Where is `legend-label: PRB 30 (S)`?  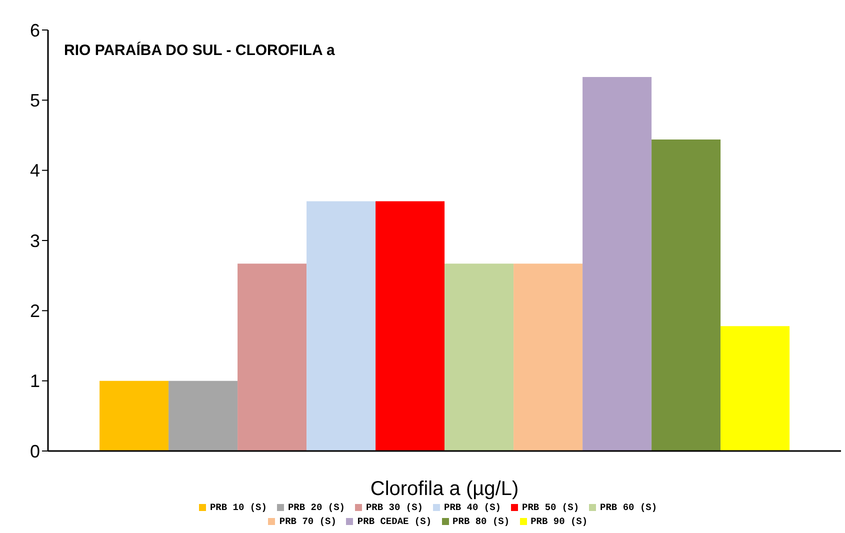 legend-label: PRB 30 (S) is located at coordinates (394, 507).